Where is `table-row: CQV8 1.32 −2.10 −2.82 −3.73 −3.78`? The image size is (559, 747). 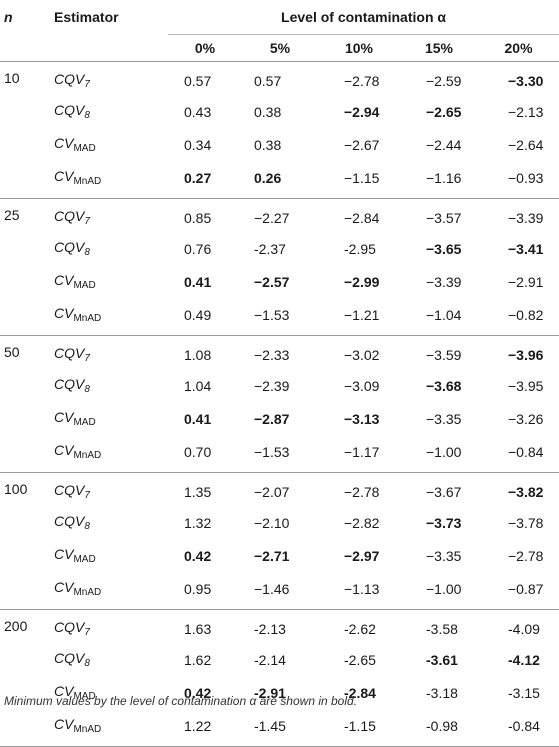 table-row: CQV8 1.32 −2.10 −2.82 −3.73 −3.78 is located at coordinates (279, 522).